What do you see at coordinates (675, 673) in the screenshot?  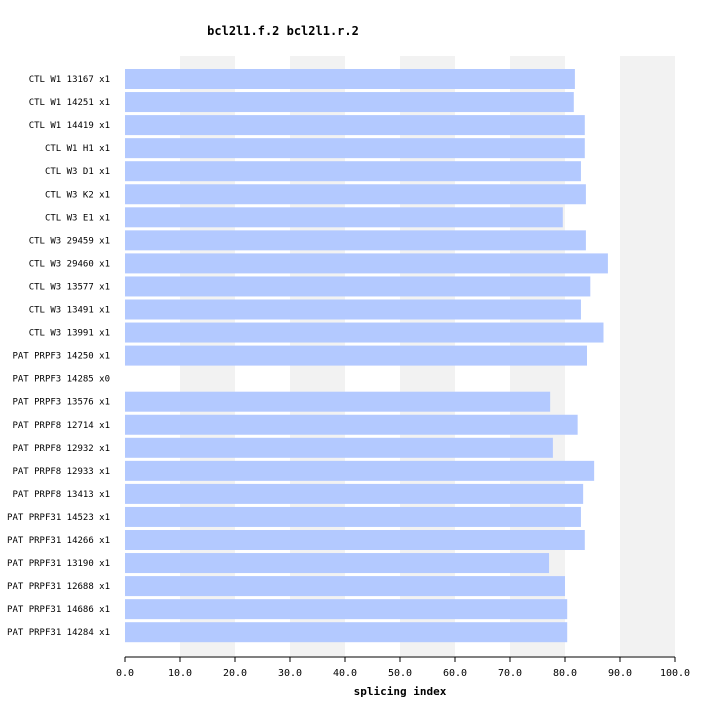 I see `x-tick-label: 100.0` at bounding box center [675, 673].